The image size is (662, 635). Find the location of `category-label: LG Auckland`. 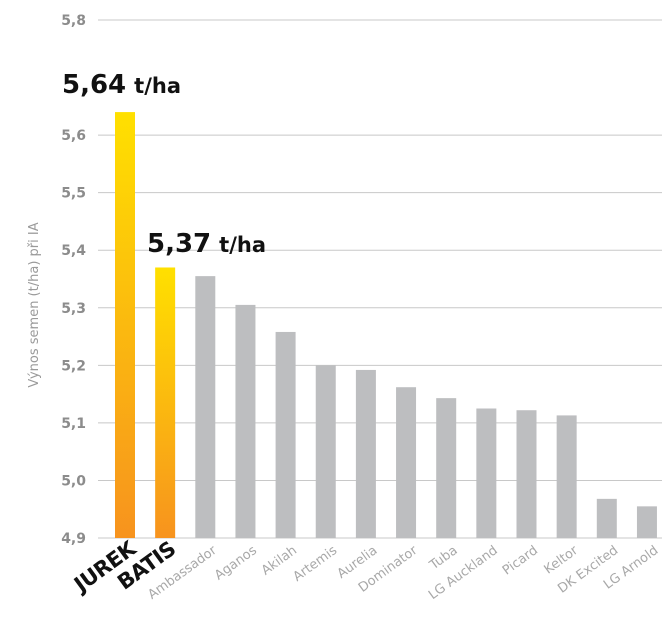

category-label: LG Auckland is located at coordinates (463, 573).